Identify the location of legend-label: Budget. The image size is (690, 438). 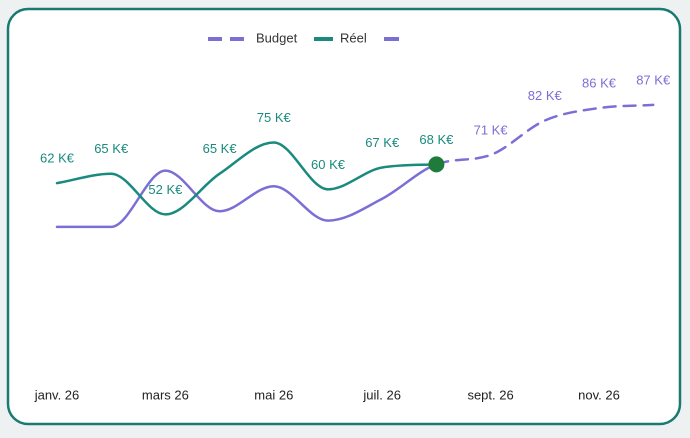
(277, 37).